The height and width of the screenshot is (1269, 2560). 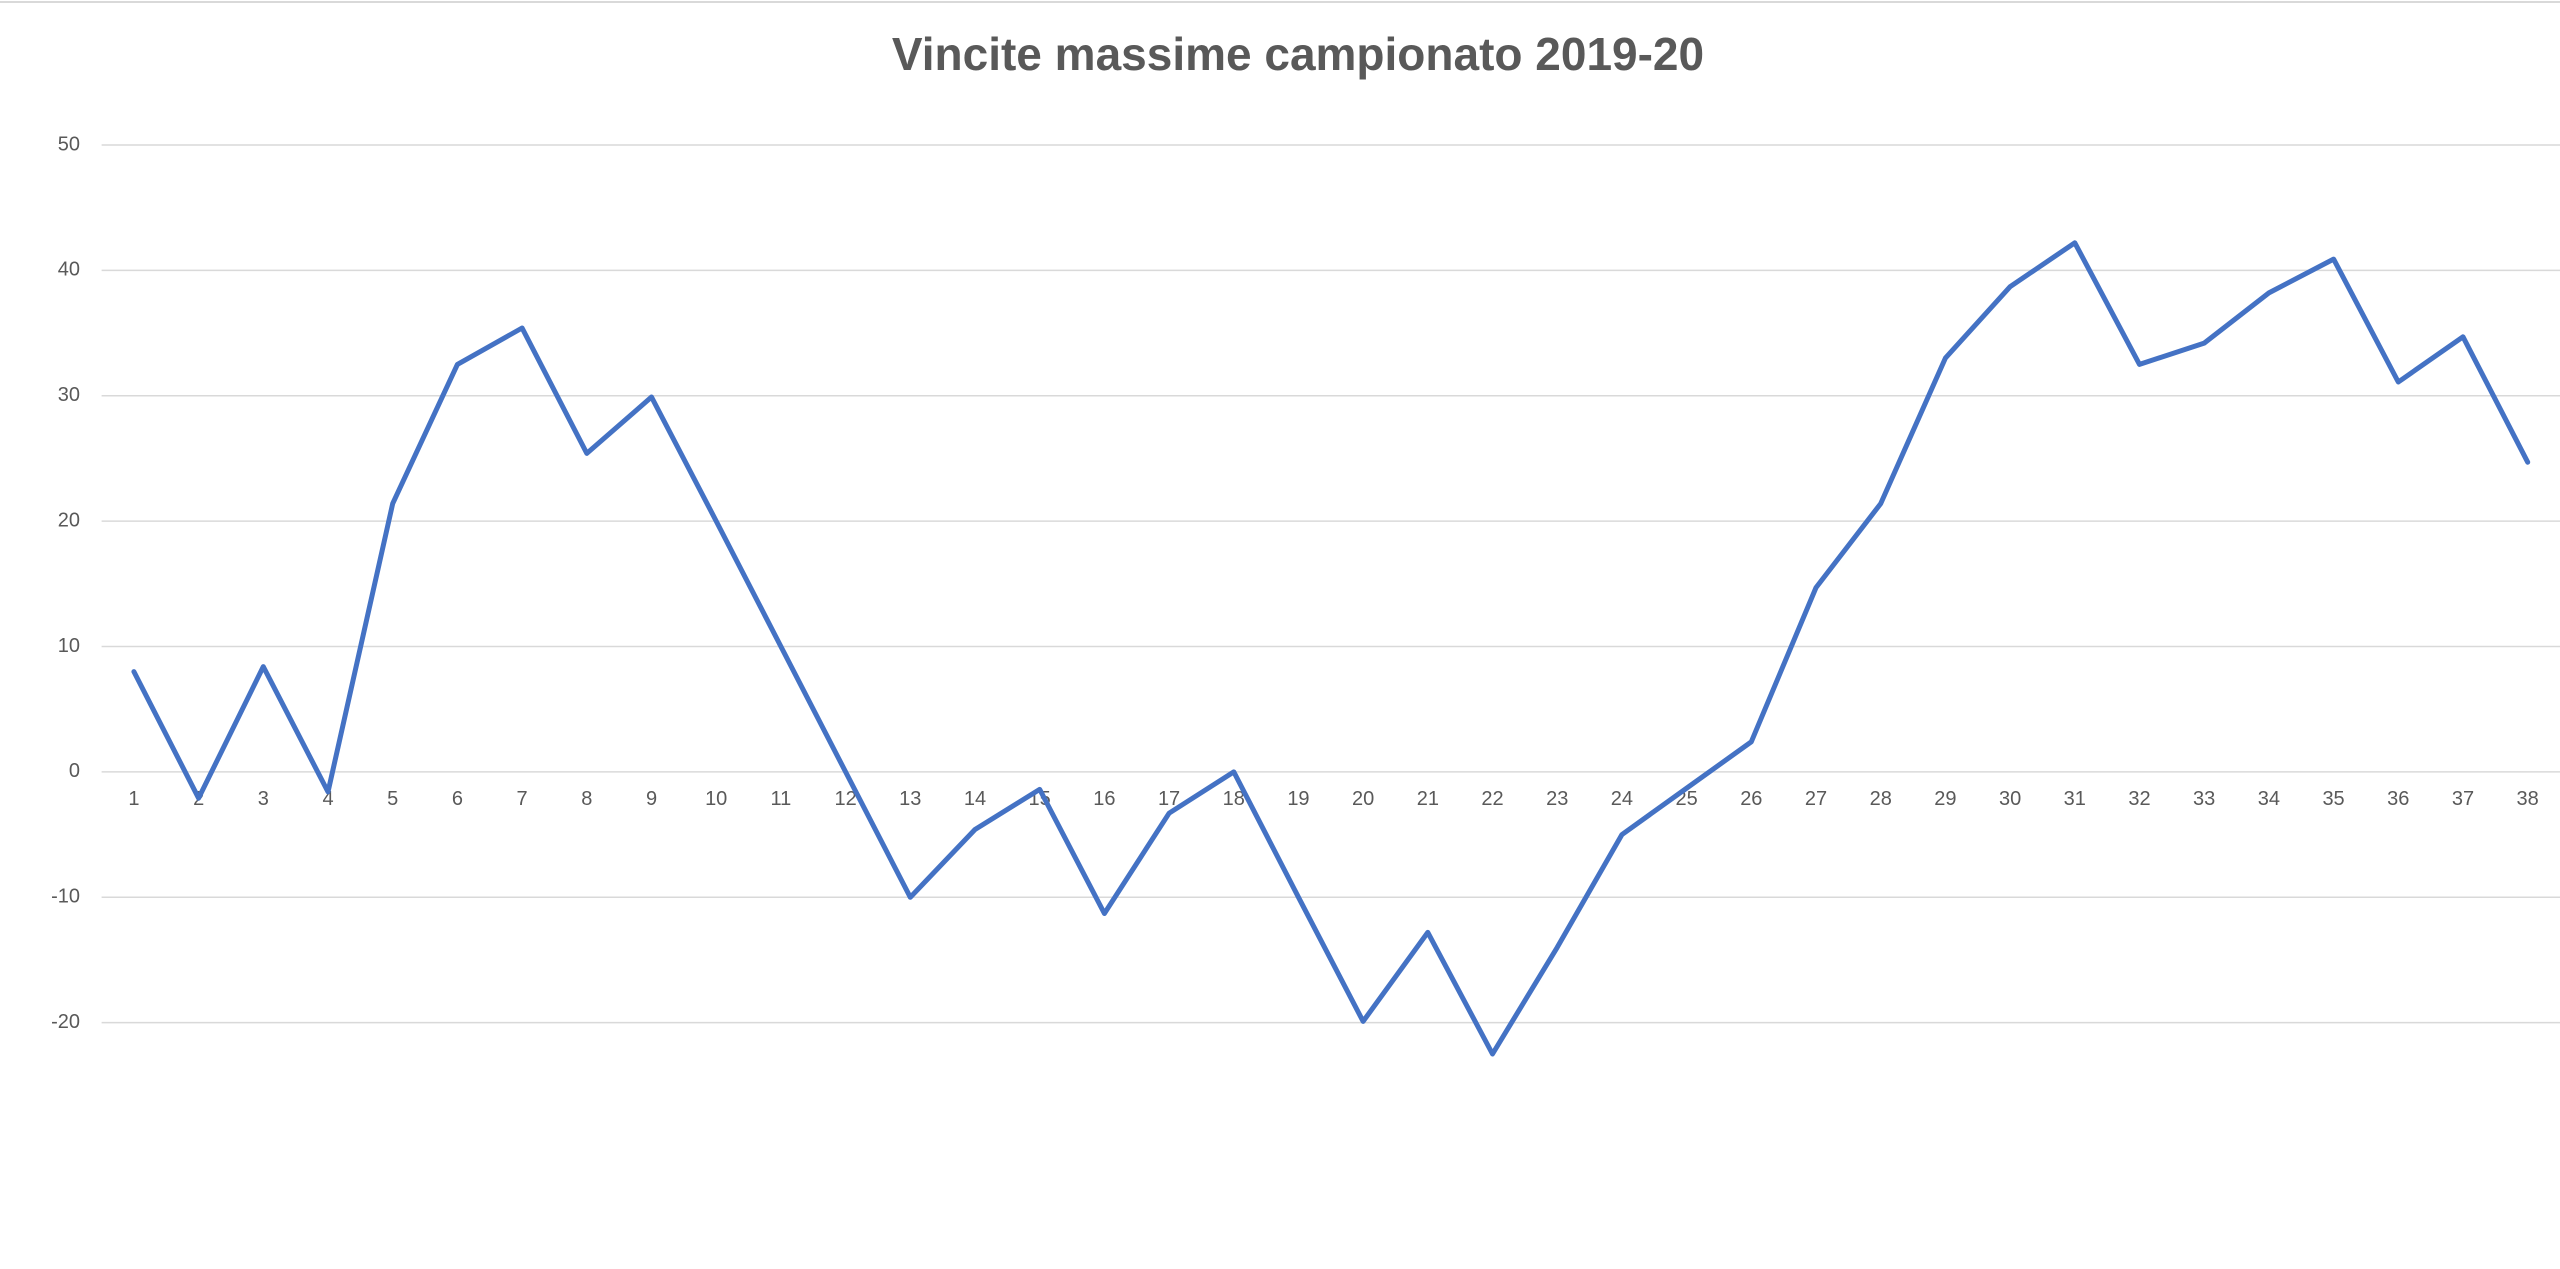 I want to click on x-tick-label: 31, so click(x=2075, y=799).